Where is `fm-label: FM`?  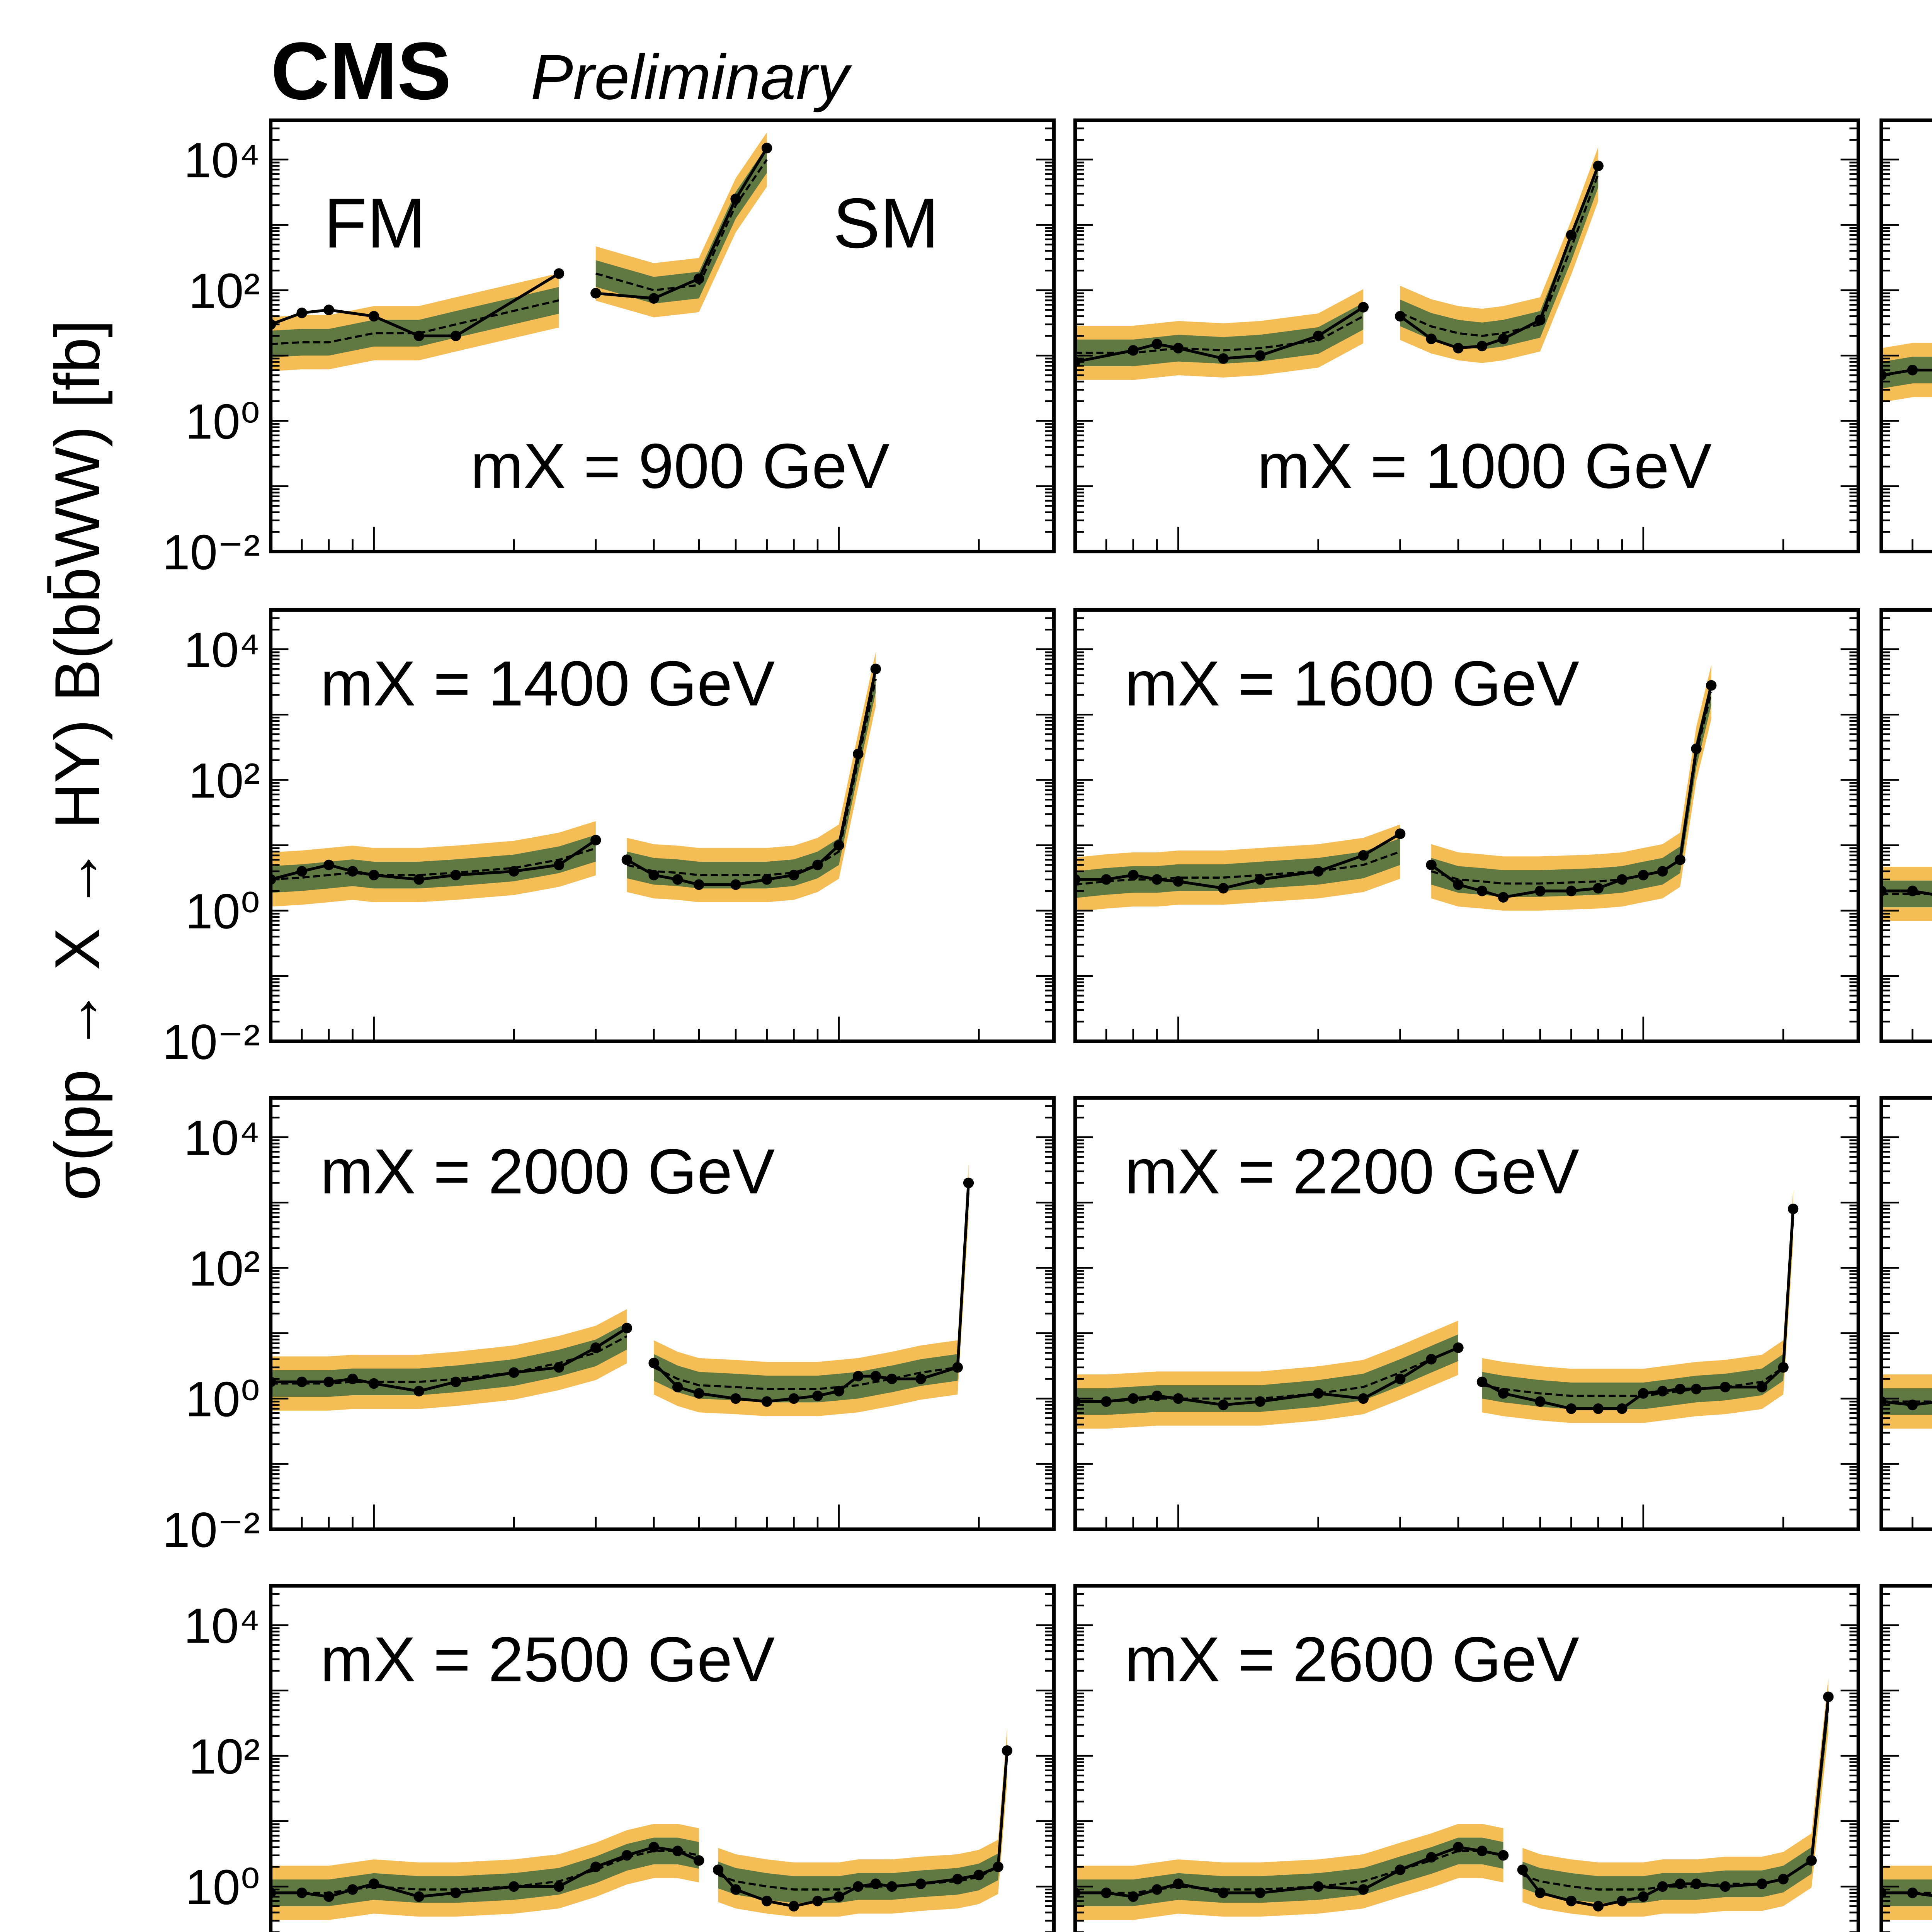
fm-label: FM is located at coordinates (375, 223).